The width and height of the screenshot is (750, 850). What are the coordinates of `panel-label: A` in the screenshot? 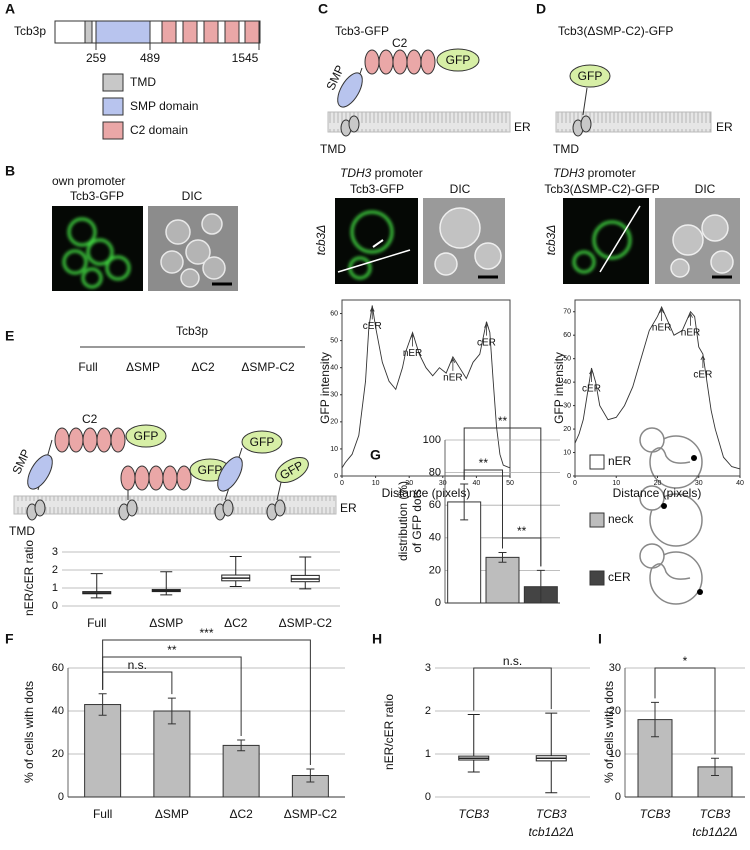 It's located at (10, 9).